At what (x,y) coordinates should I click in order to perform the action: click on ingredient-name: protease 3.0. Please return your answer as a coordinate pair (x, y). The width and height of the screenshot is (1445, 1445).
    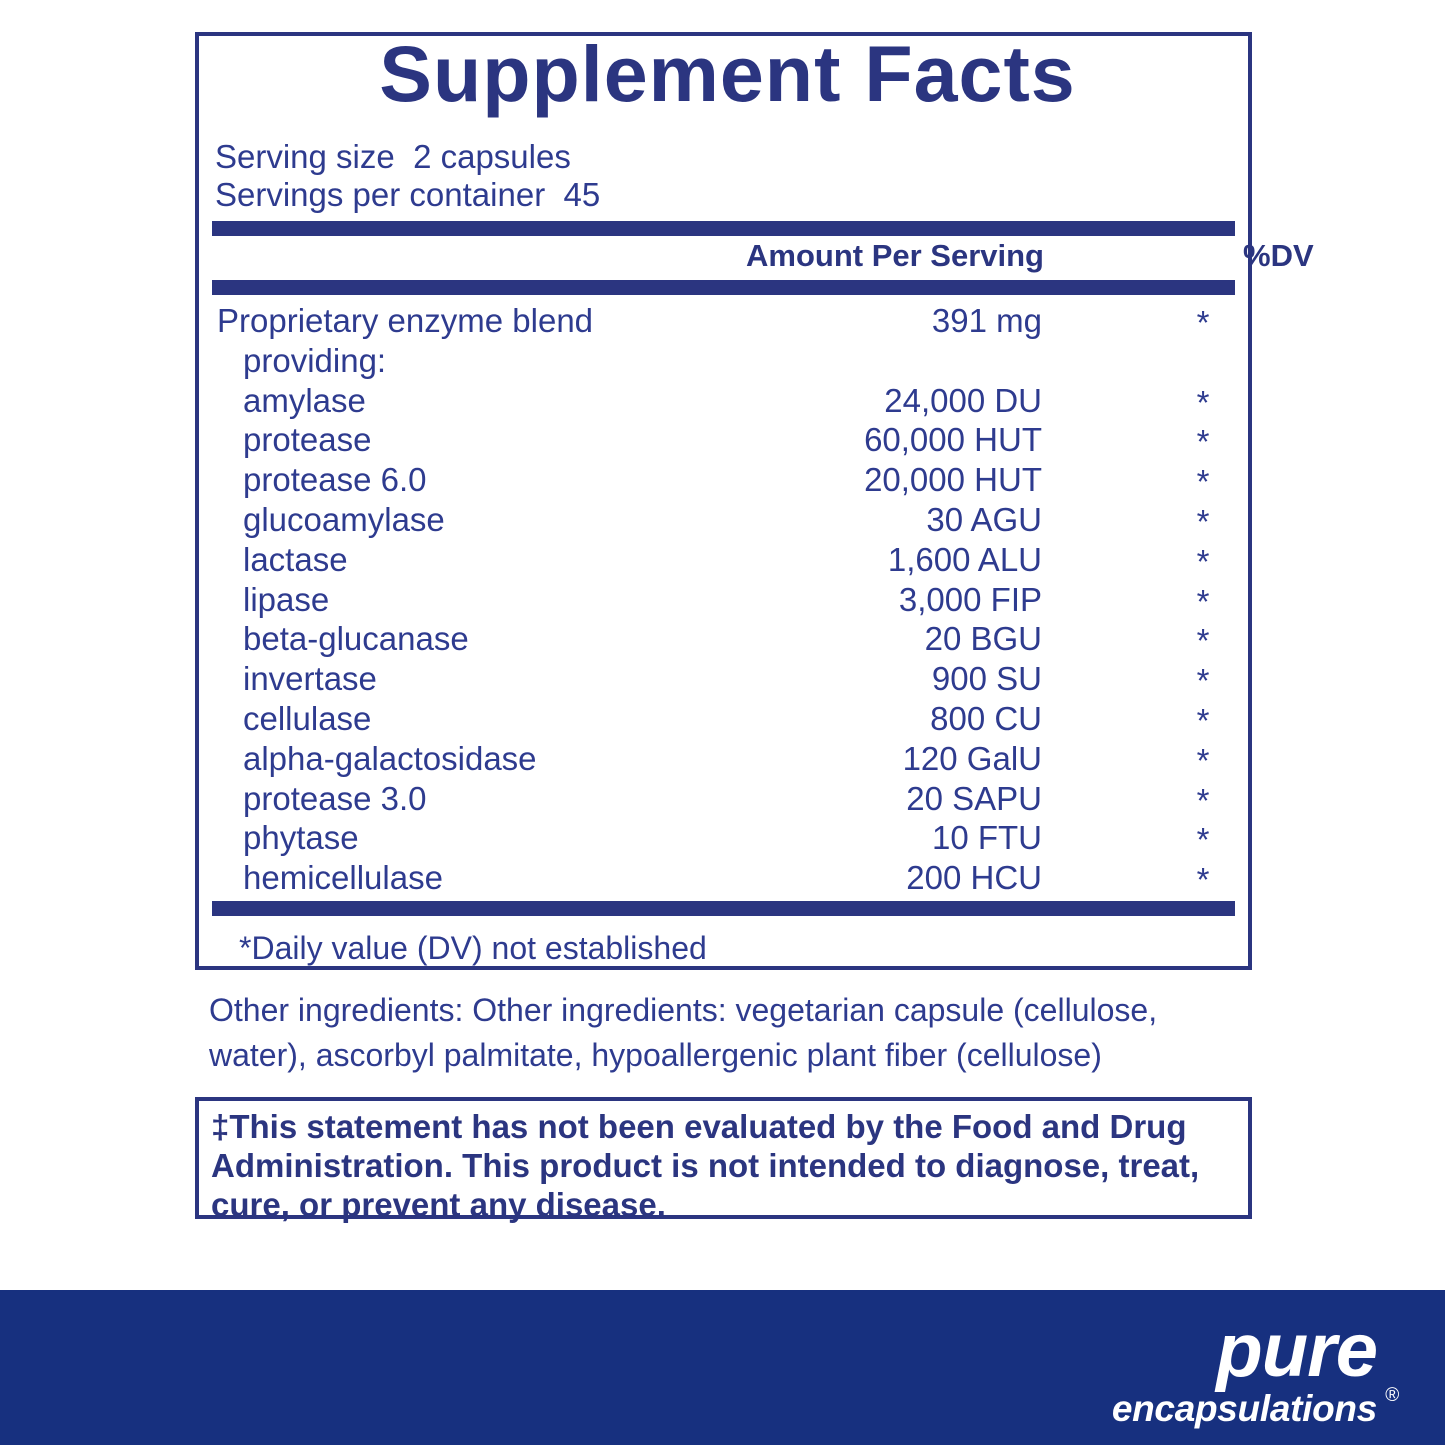
    Looking at the image, I should click on (335, 798).